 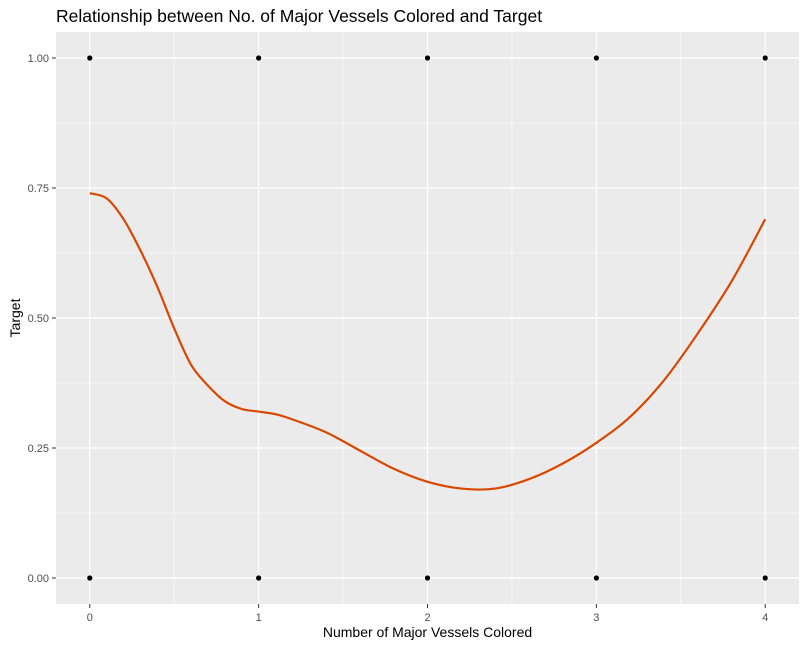 What do you see at coordinates (427, 618) in the screenshot?
I see `x-tick-label: 2` at bounding box center [427, 618].